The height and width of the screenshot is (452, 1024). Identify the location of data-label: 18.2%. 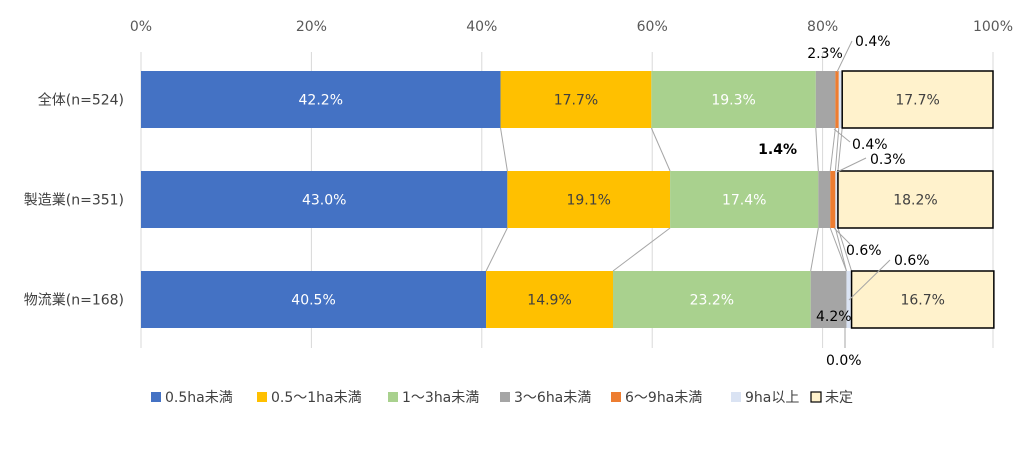
(915, 201).